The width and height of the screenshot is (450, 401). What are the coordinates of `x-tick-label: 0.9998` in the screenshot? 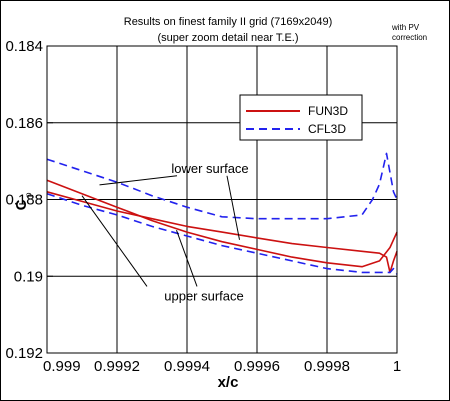 It's located at (327, 366).